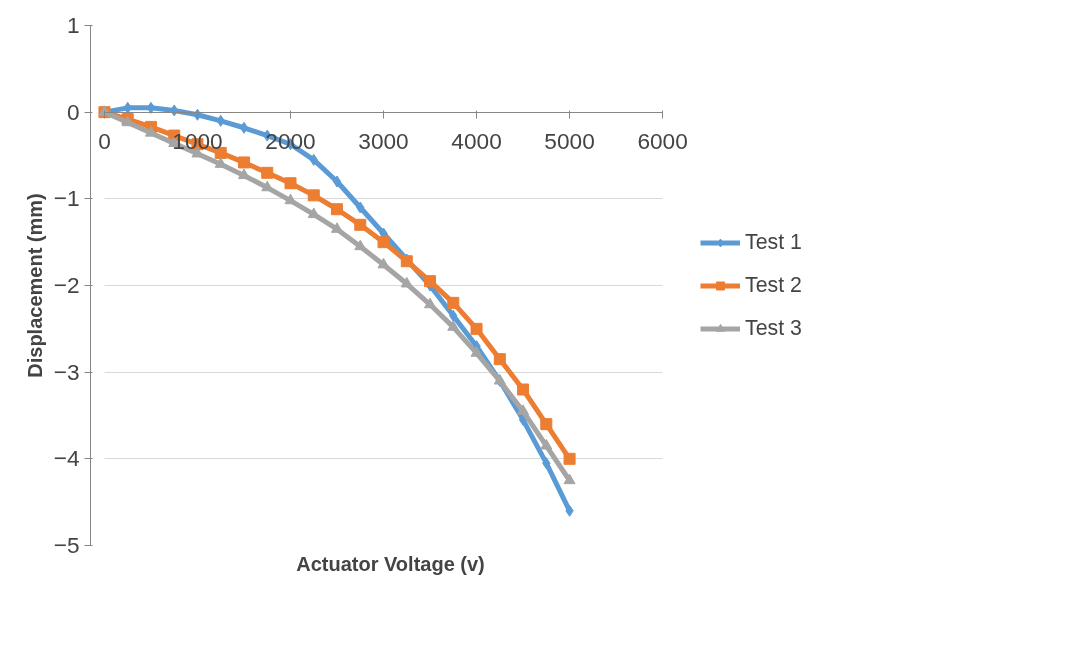 This screenshot has width=1086, height=660. I want to click on y-tick-label: −2, so click(66, 285).